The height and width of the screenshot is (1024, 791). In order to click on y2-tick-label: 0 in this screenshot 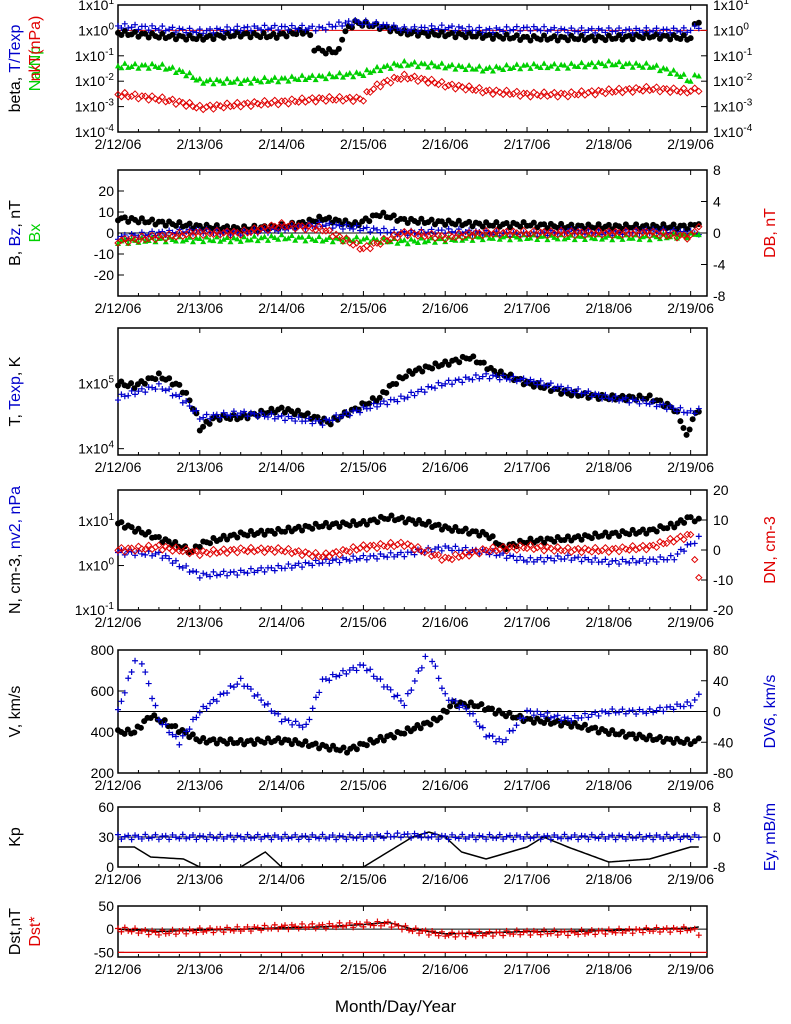, I will do `click(717, 837)`.